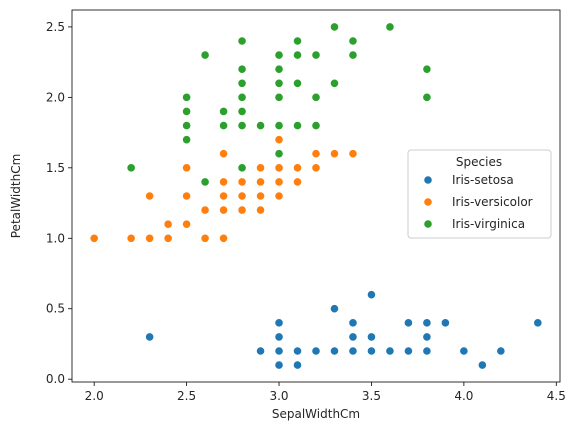 This screenshot has width=574, height=432. What do you see at coordinates (55, 27) in the screenshot?
I see `y-tick-label: 2.5` at bounding box center [55, 27].